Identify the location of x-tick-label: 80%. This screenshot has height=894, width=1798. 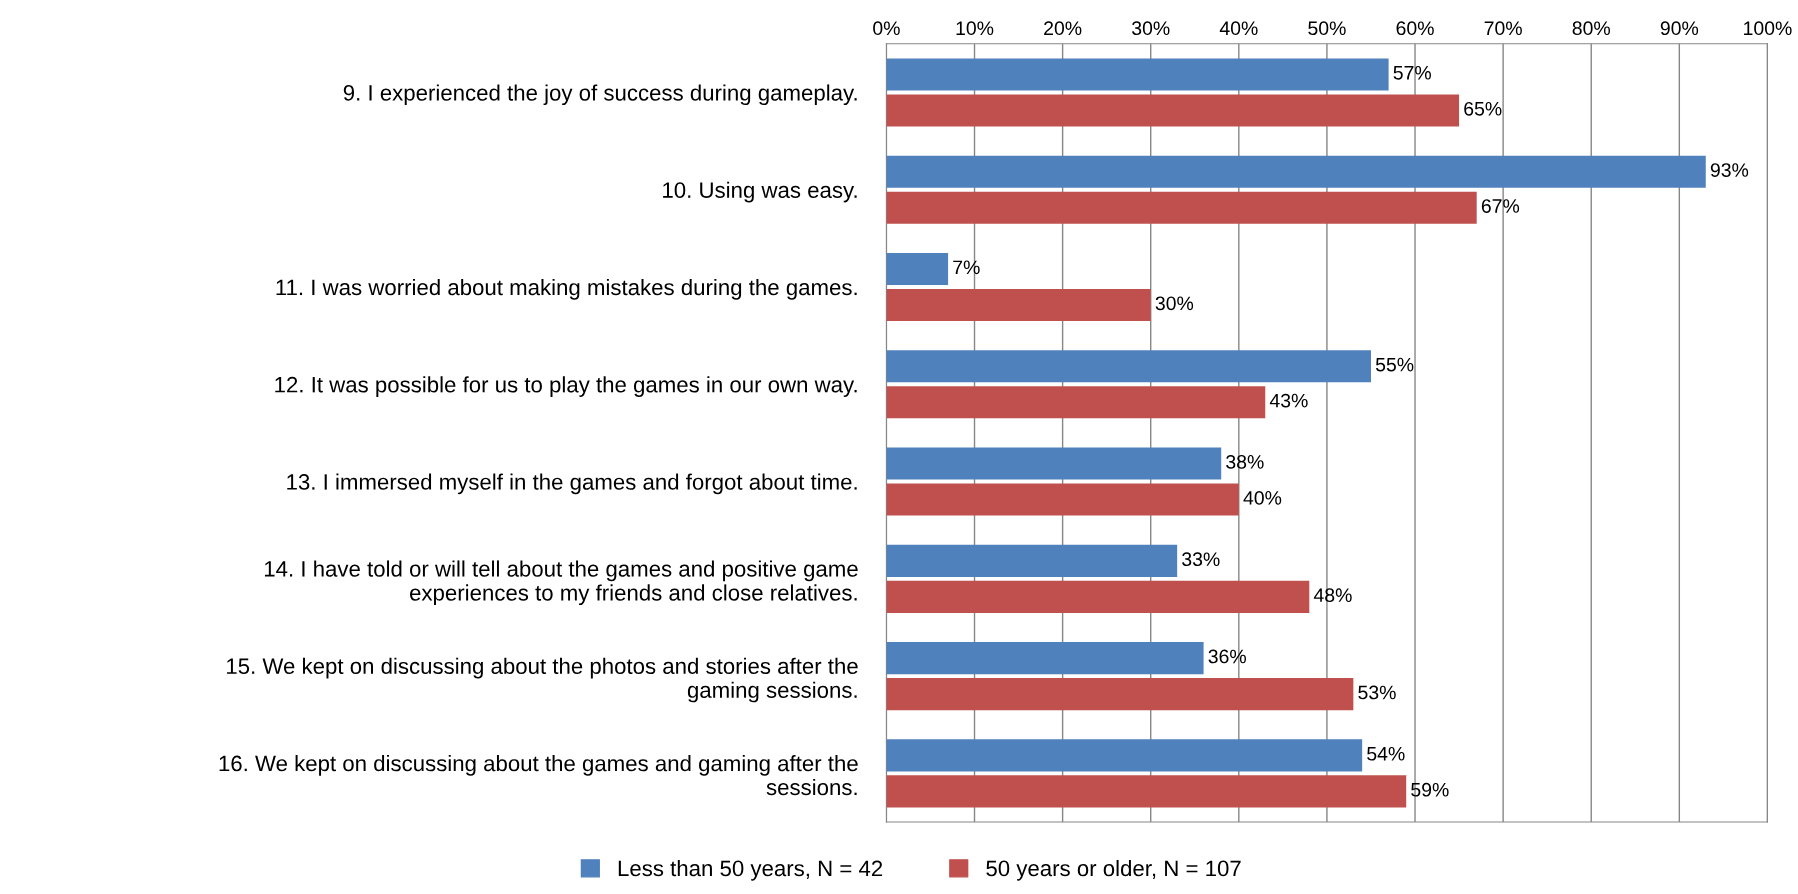
(1591, 28).